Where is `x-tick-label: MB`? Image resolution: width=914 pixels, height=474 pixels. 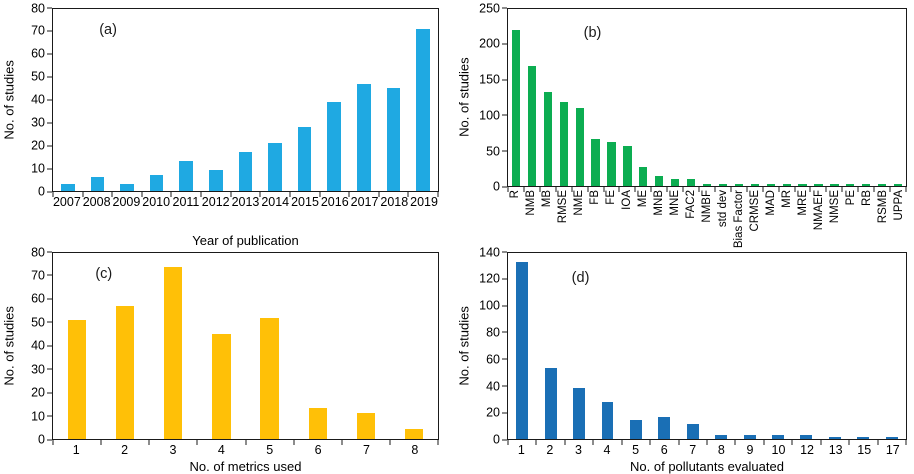
x-tick-label: MB is located at coordinates (546, 198).